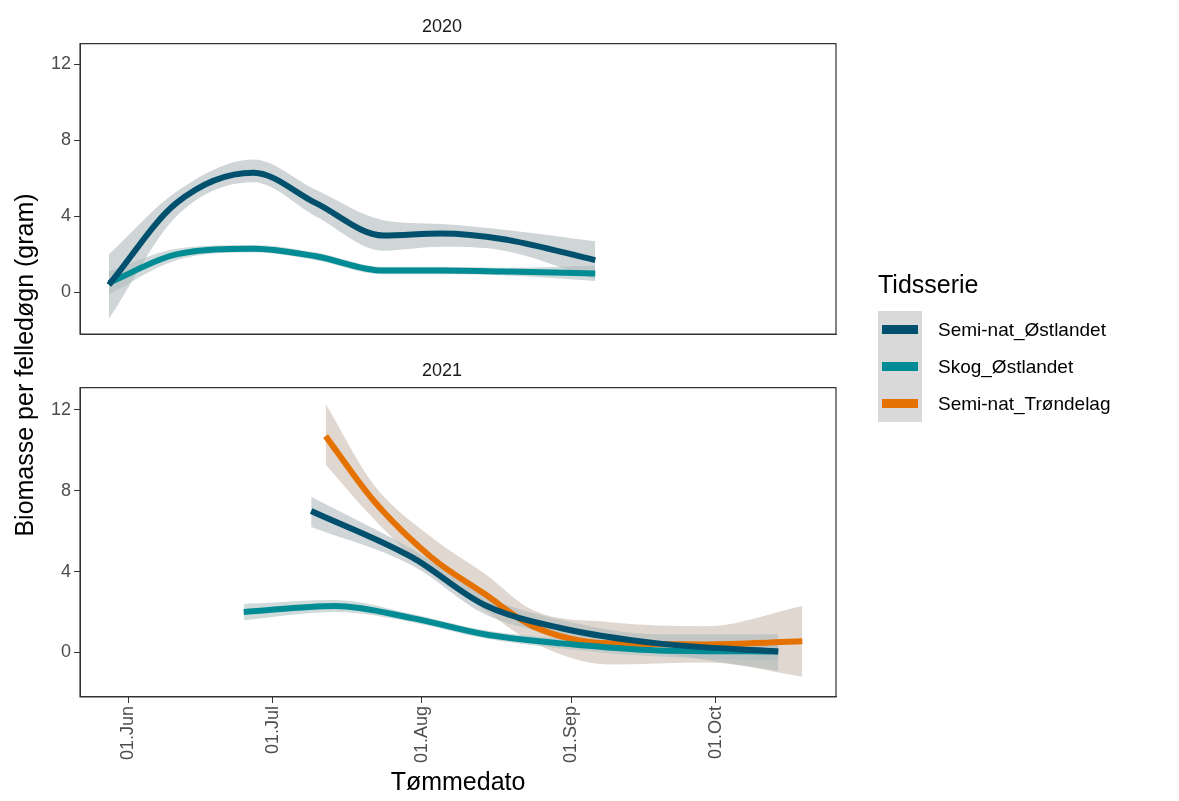 This screenshot has width=1179, height=801. Describe the element at coordinates (714, 732) in the screenshot. I see `x-tick-label: 01.Oct` at that location.